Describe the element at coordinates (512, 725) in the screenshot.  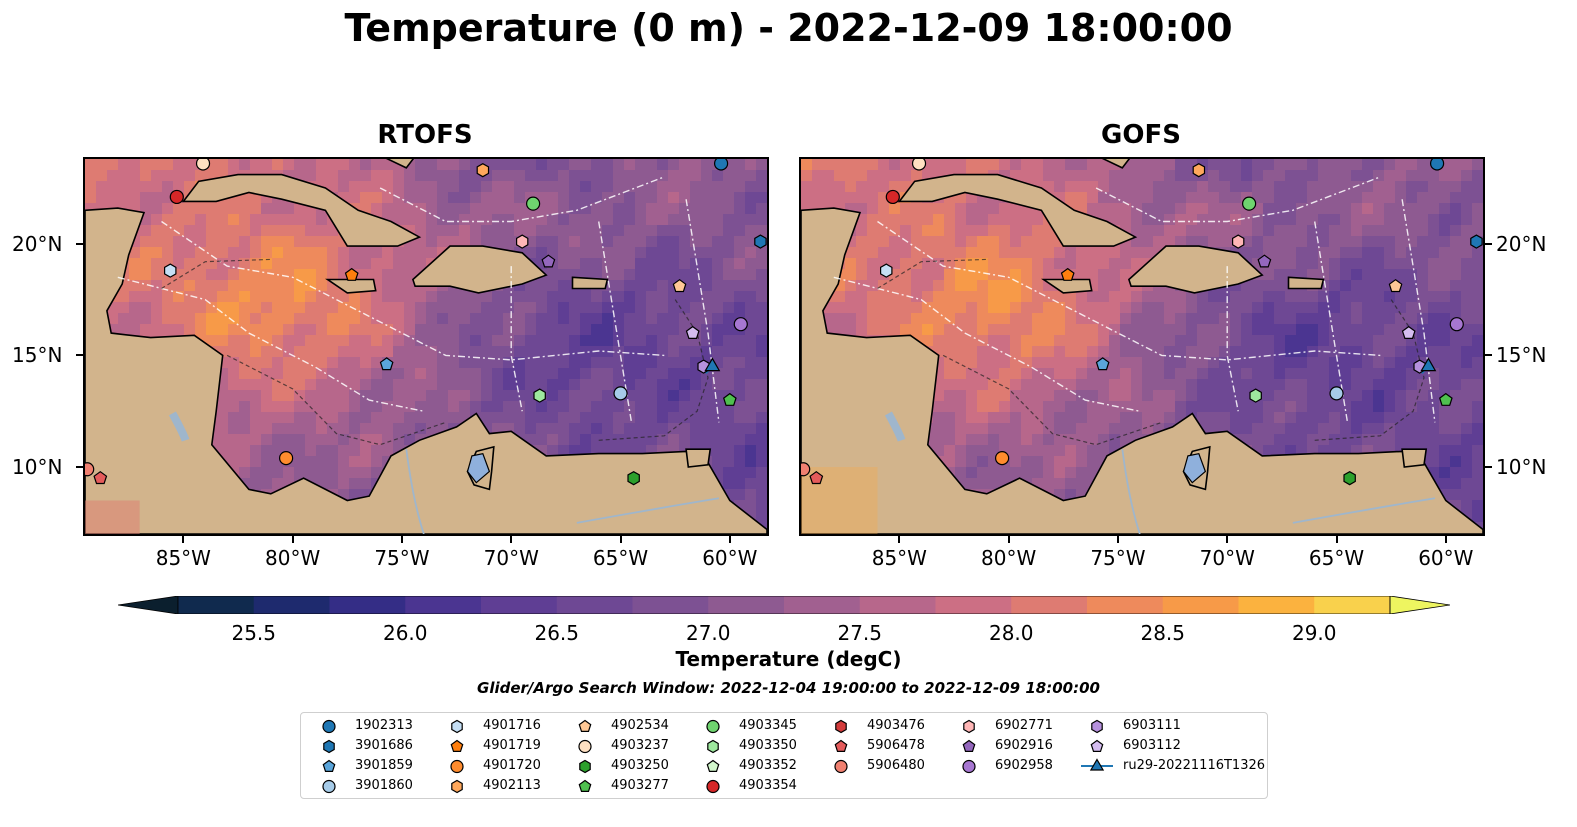
I see `legend-label: 4901716` at that location.